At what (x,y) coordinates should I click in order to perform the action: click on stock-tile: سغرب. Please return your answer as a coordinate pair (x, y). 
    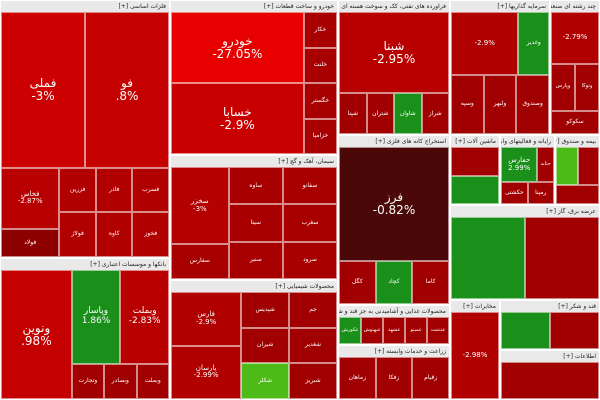
    Looking at the image, I should click on (309, 223).